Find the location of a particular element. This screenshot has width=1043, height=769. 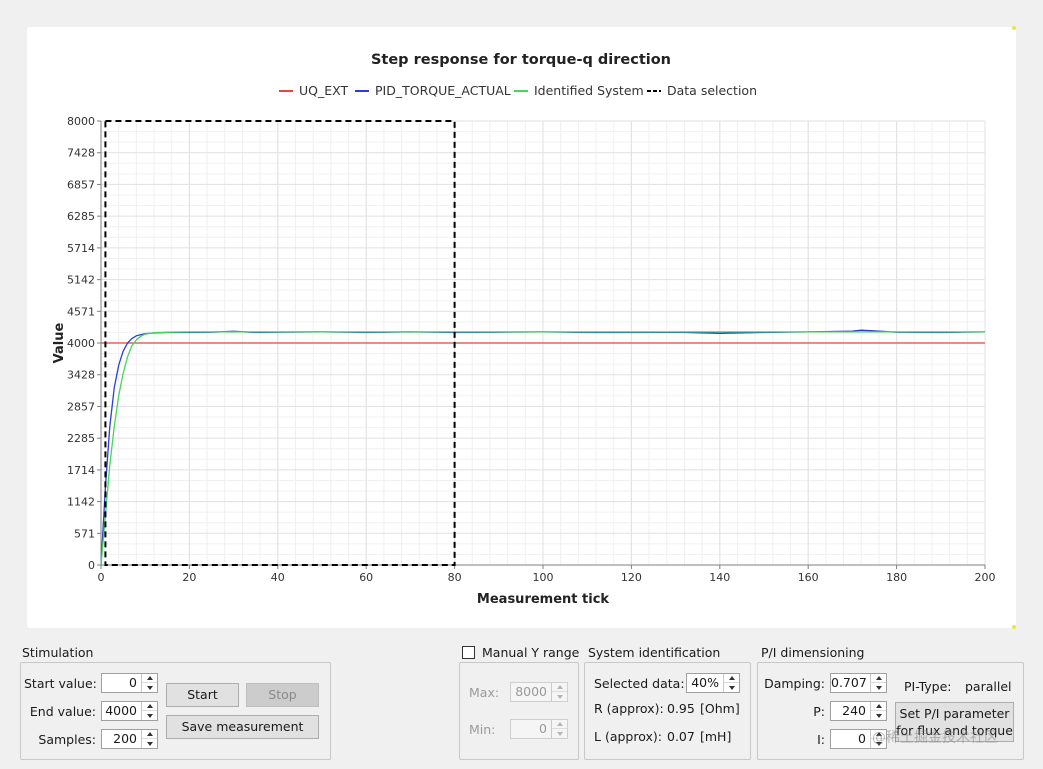

x-tick-label: 140 is located at coordinates (719, 577).